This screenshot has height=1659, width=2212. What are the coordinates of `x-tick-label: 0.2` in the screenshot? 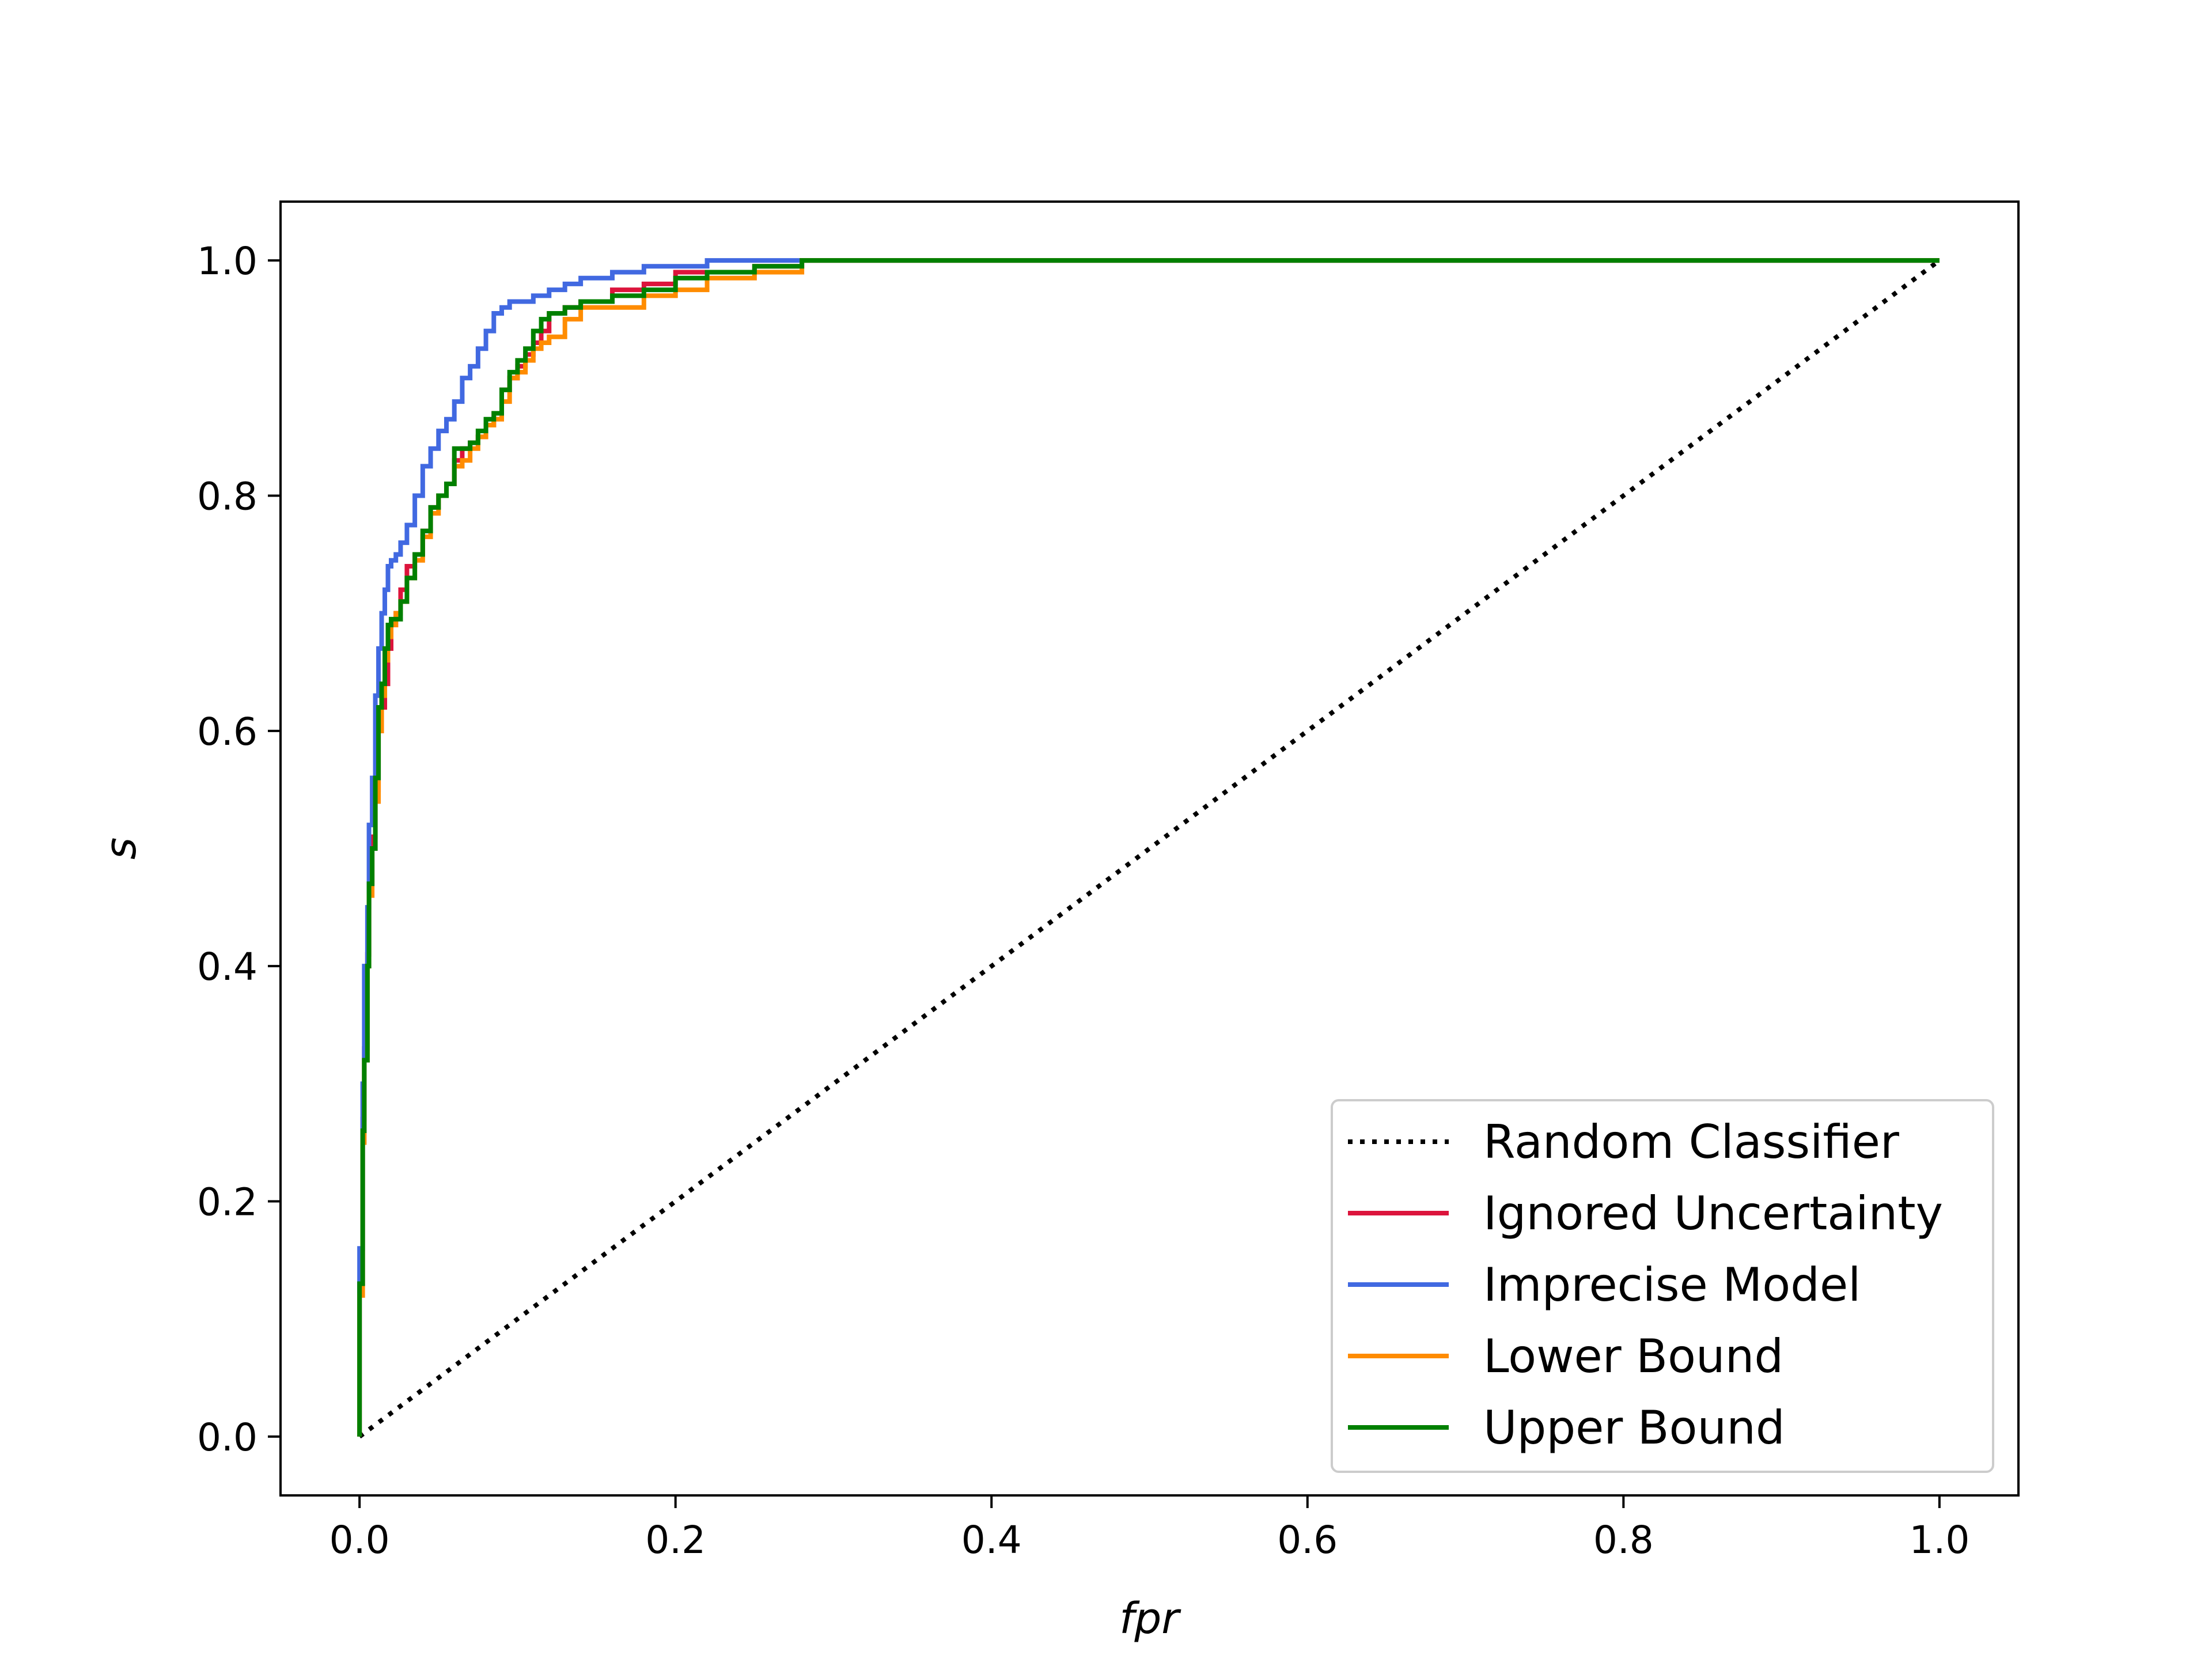 It's located at (675, 1540).